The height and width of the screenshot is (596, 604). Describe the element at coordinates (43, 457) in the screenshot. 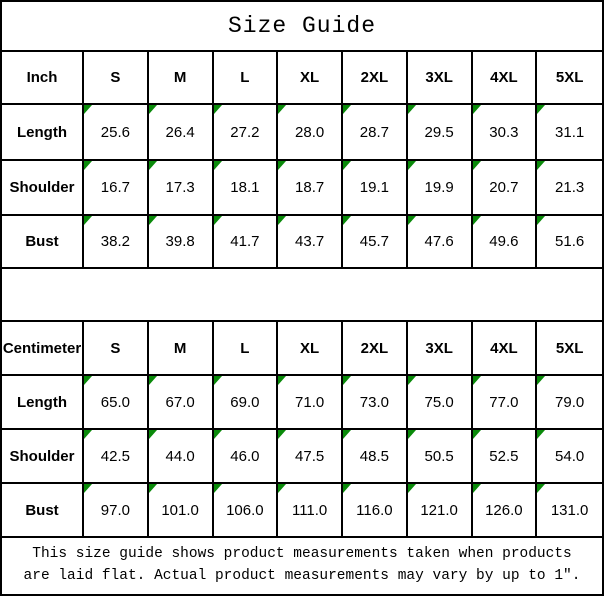

I see `row-label-shoulder-cm: Shoulder` at that location.